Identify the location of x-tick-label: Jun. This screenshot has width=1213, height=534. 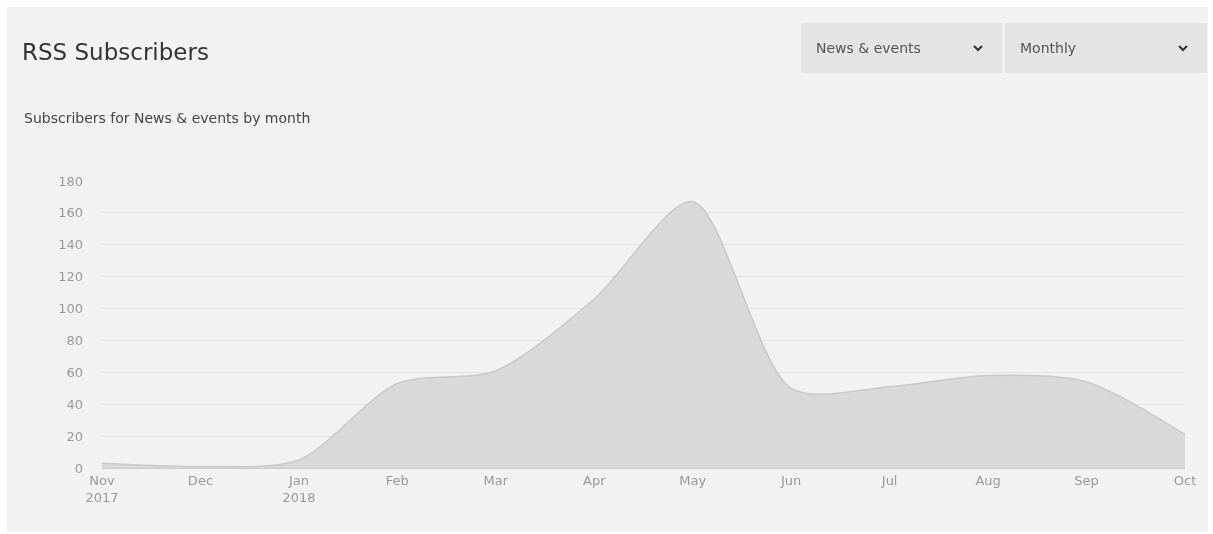
(791, 480).